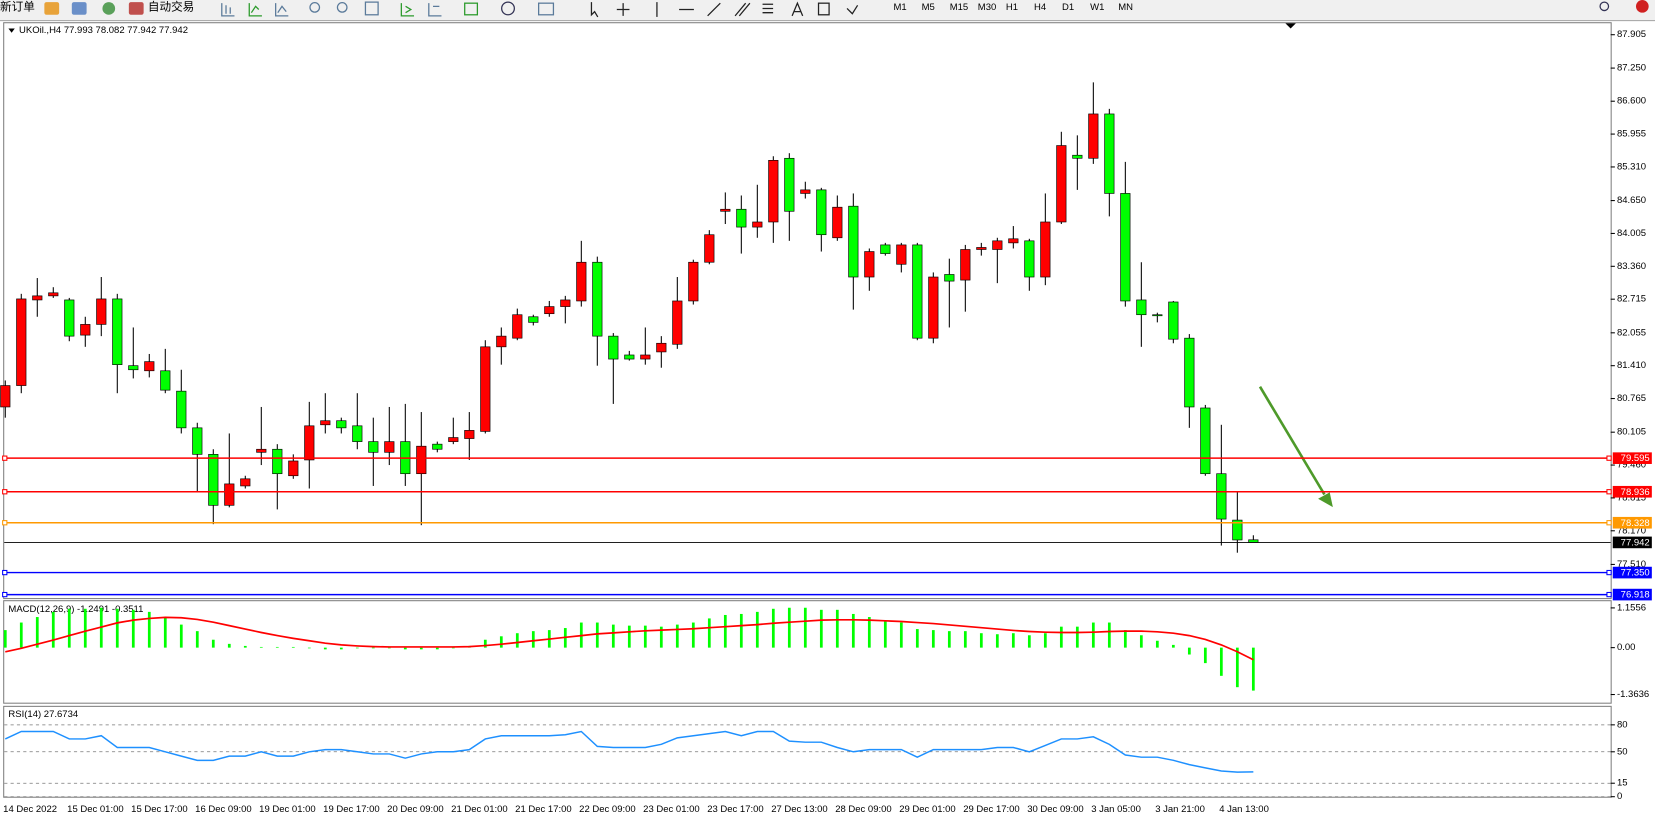 This screenshot has width=1655, height=821. What do you see at coordinates (1631, 365) in the screenshot?
I see `y-tick-label: 81.410` at bounding box center [1631, 365].